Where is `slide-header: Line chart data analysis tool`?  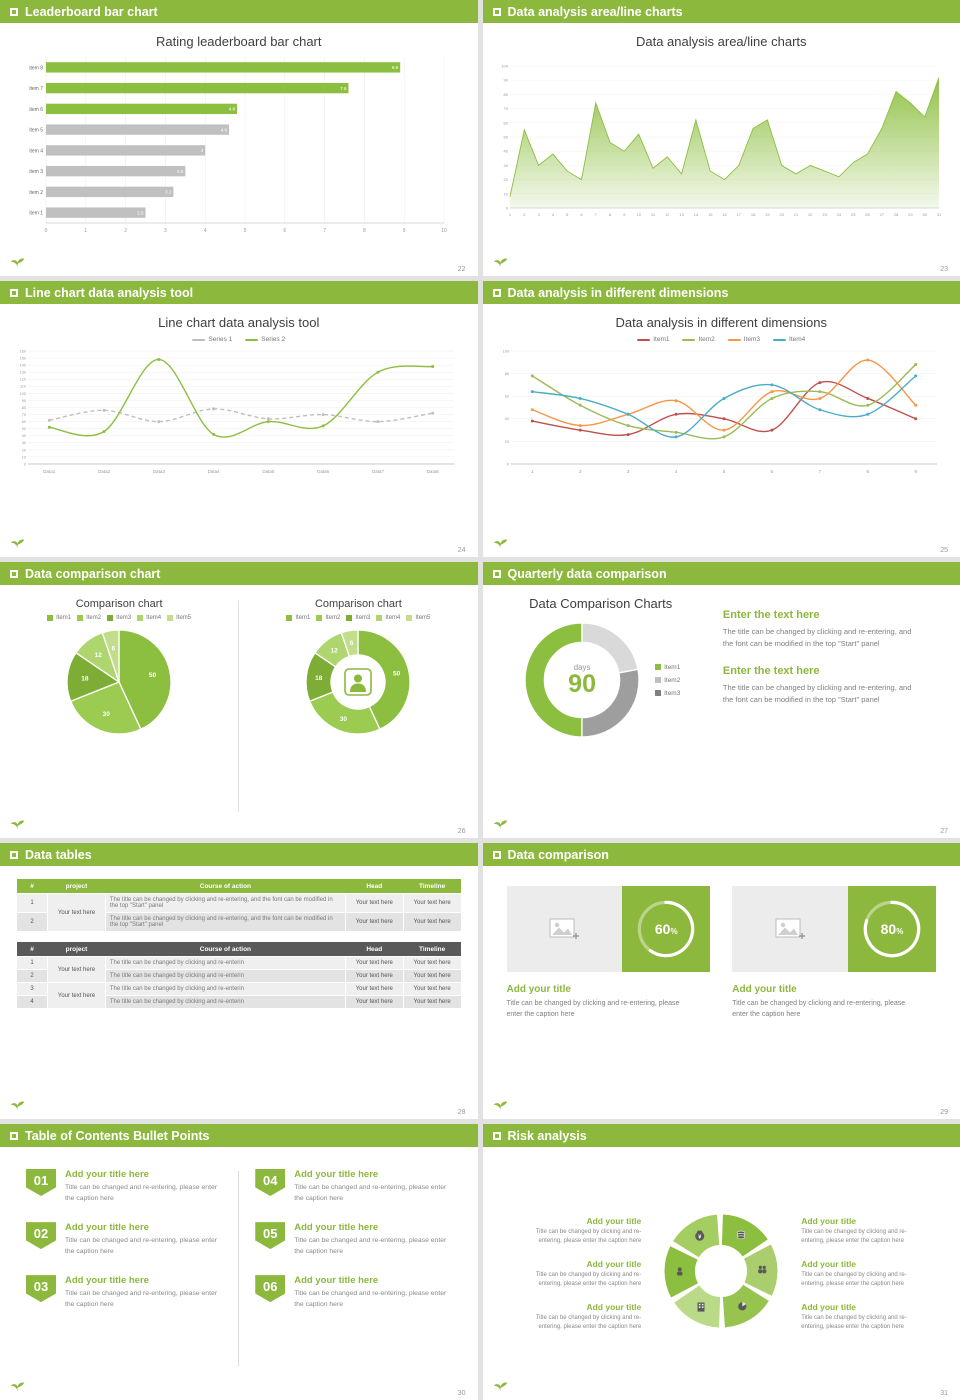 slide-header: Line chart data analysis tool is located at coordinates (239, 292).